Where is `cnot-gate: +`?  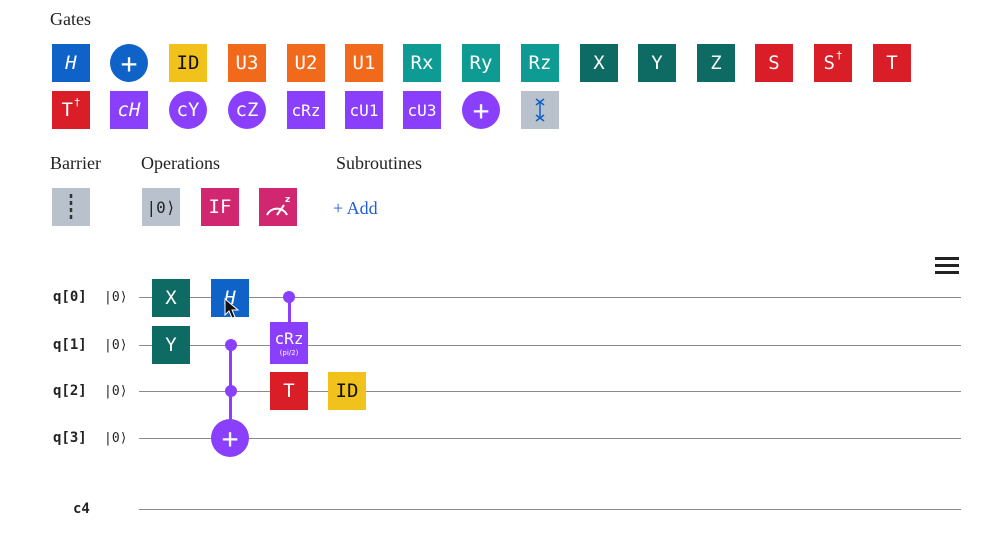 cnot-gate: + is located at coordinates (129, 63).